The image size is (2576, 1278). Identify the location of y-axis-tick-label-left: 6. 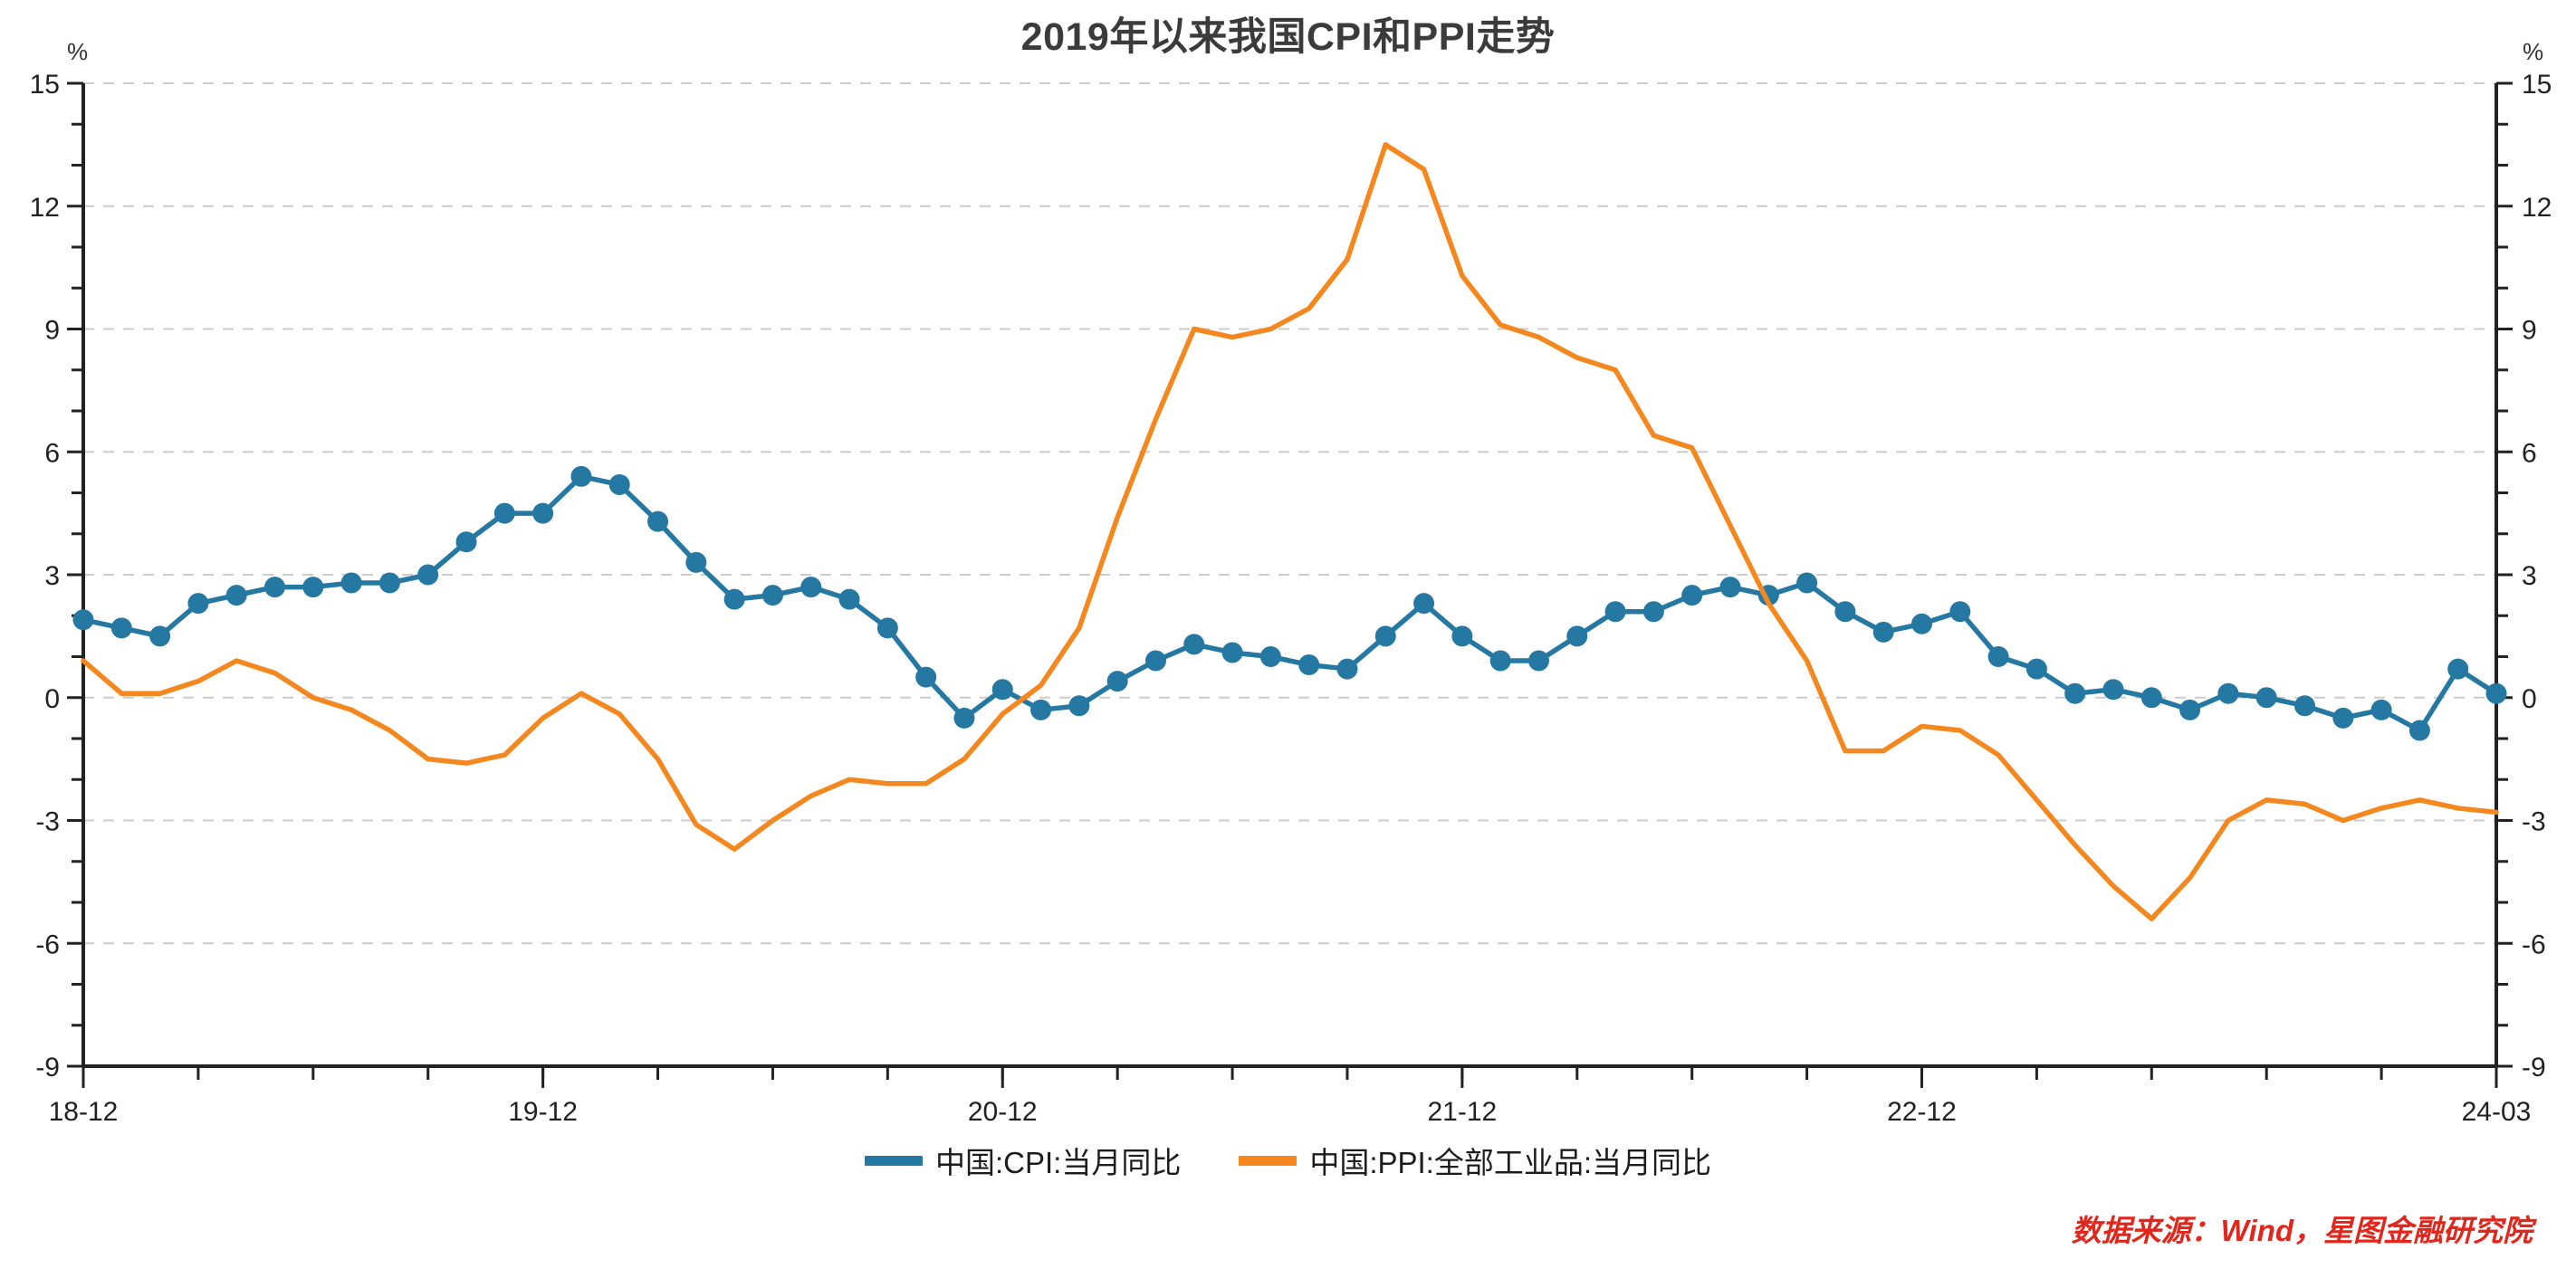
(52, 453).